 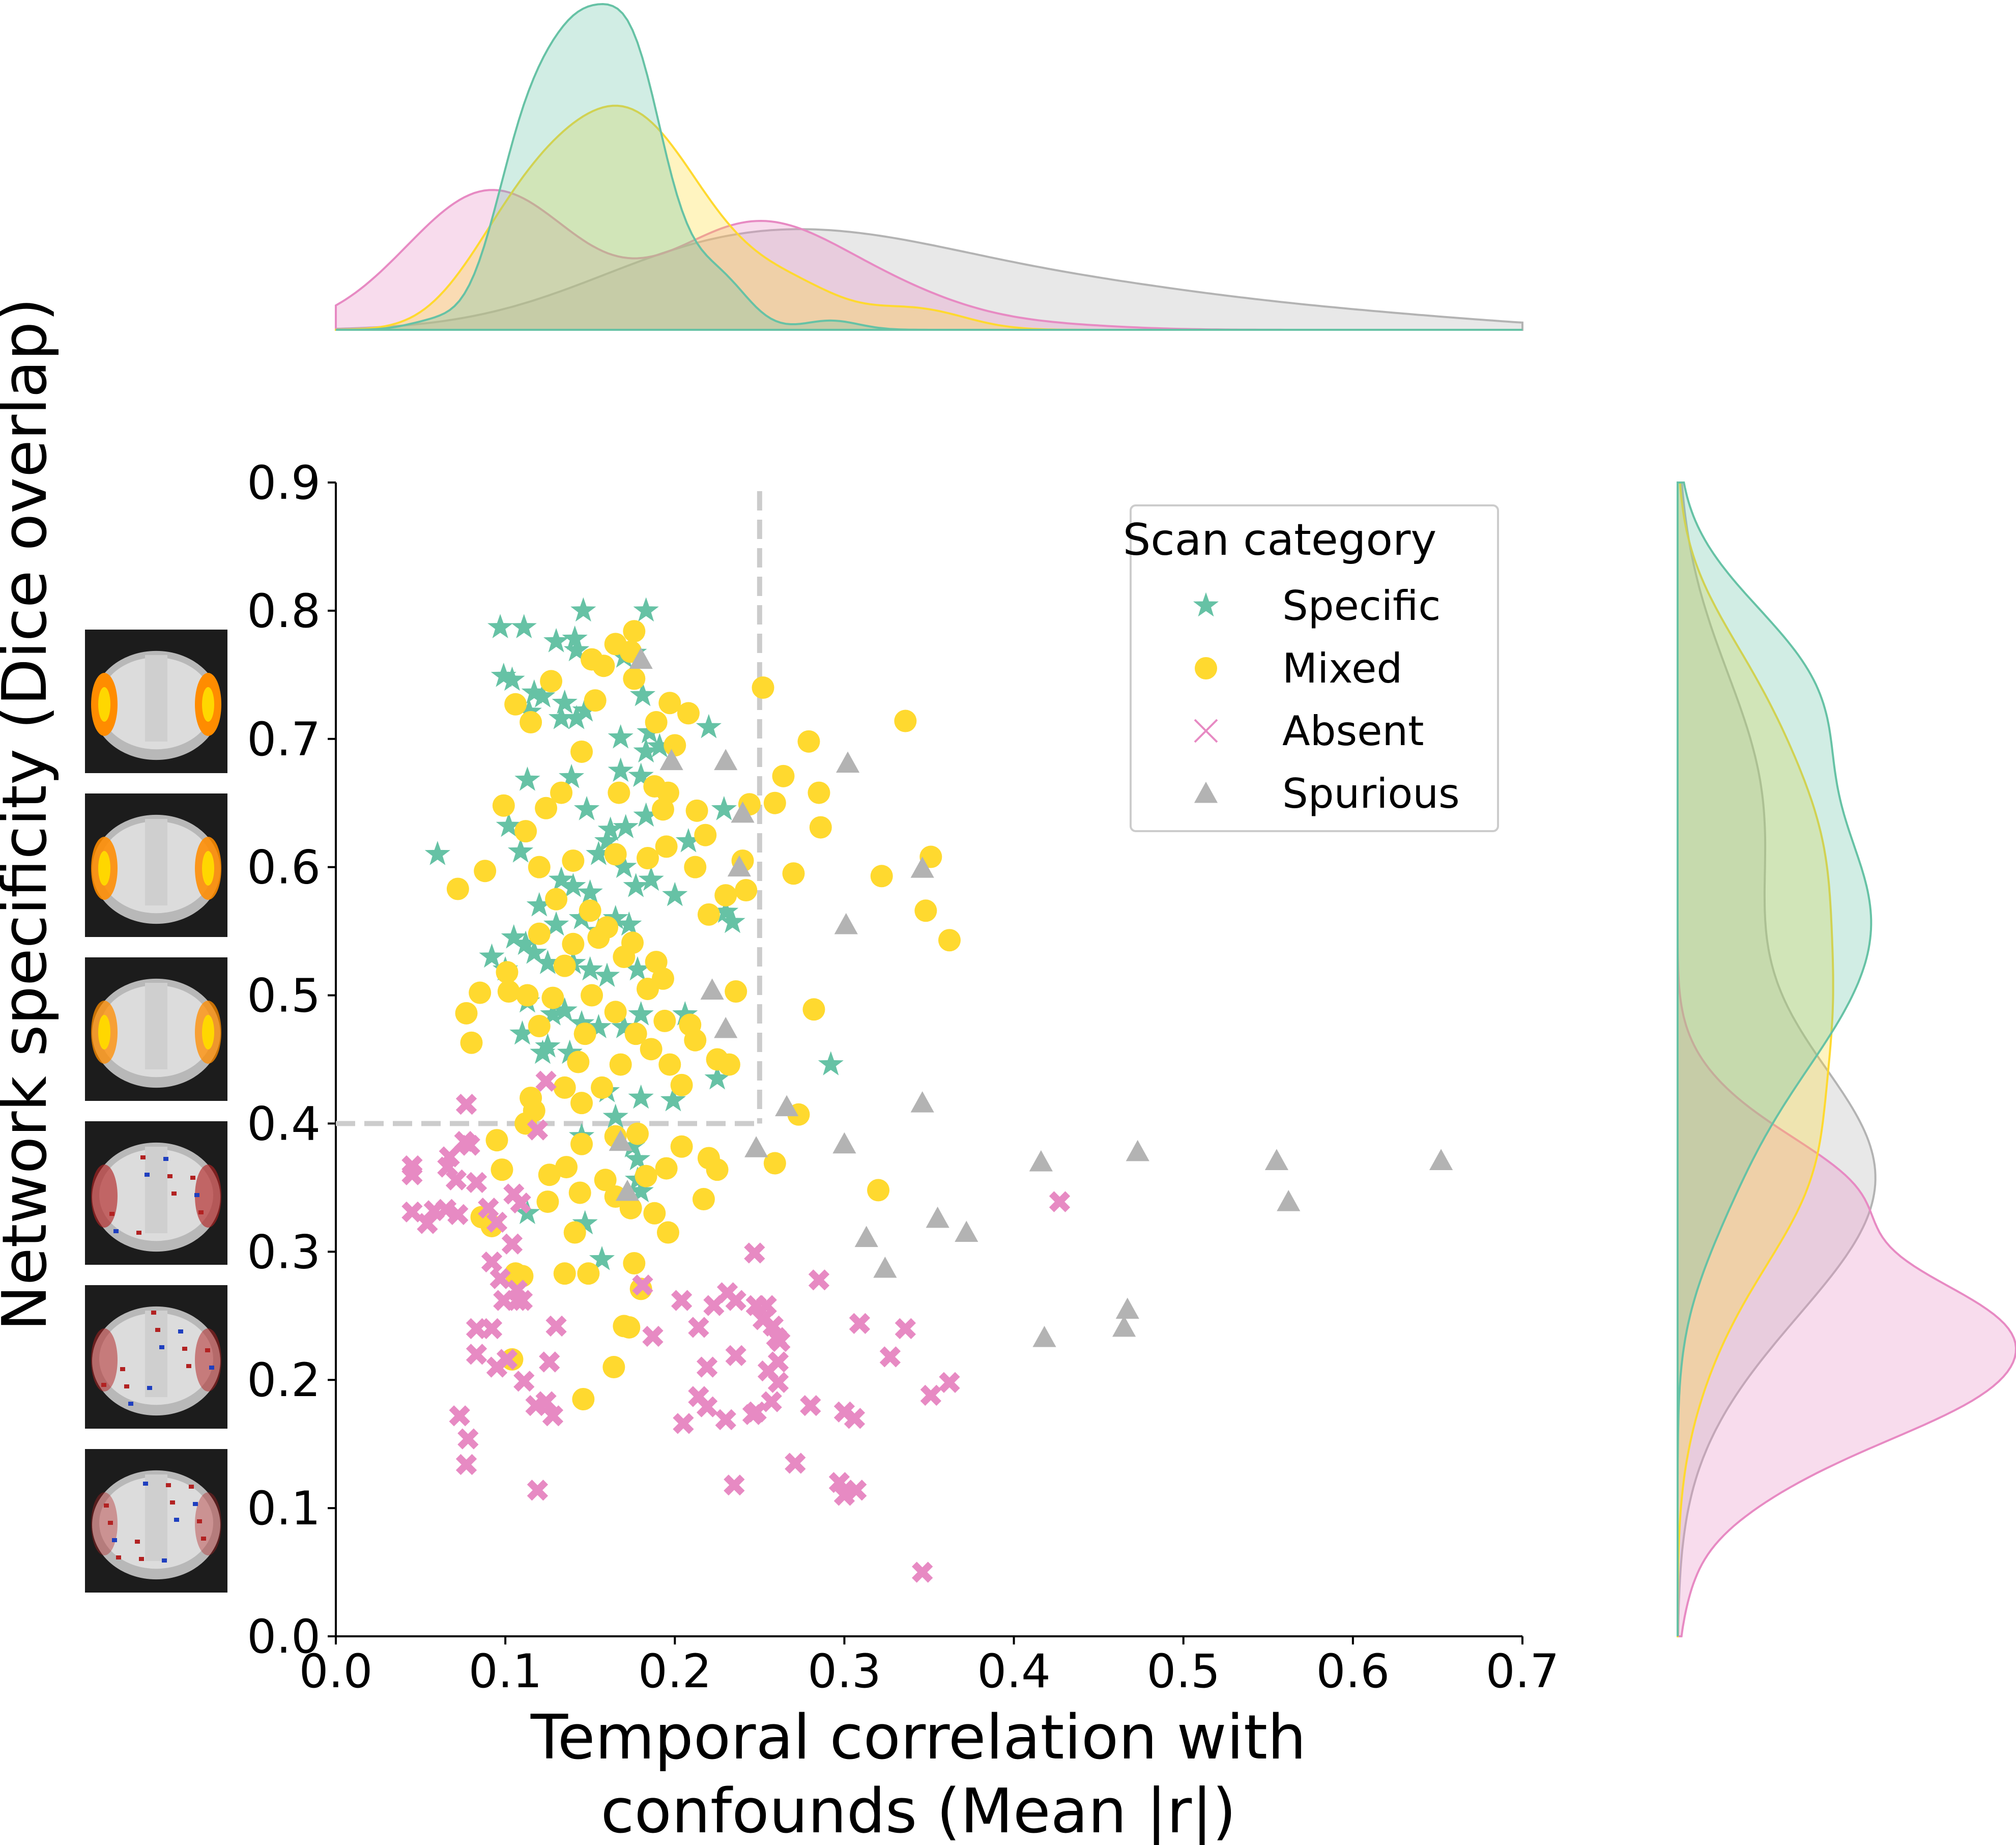 I want to click on series-absent, so click(x=736, y=1326).